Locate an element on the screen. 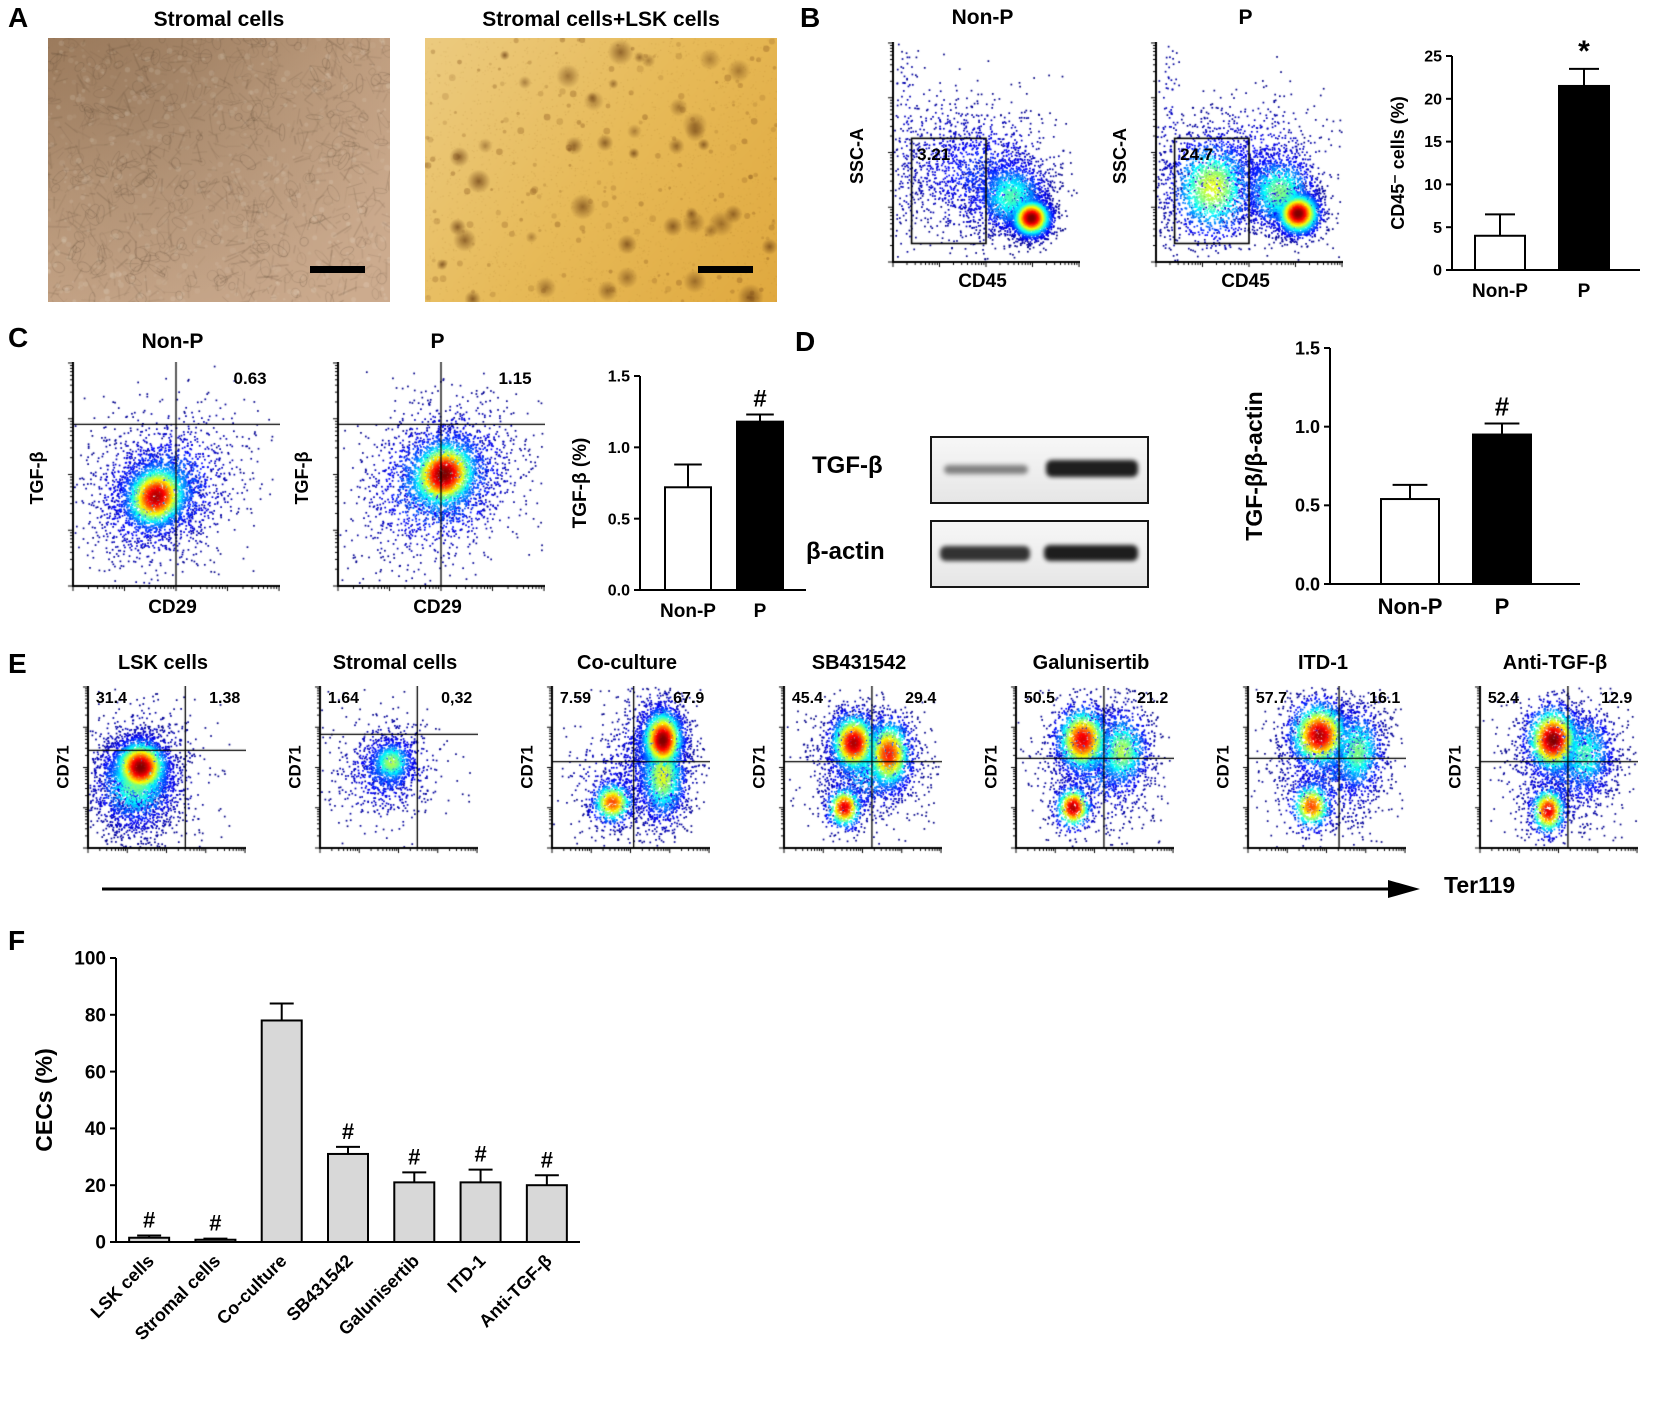  e-flow-5-value: 16.1 is located at coordinates (1385, 699).